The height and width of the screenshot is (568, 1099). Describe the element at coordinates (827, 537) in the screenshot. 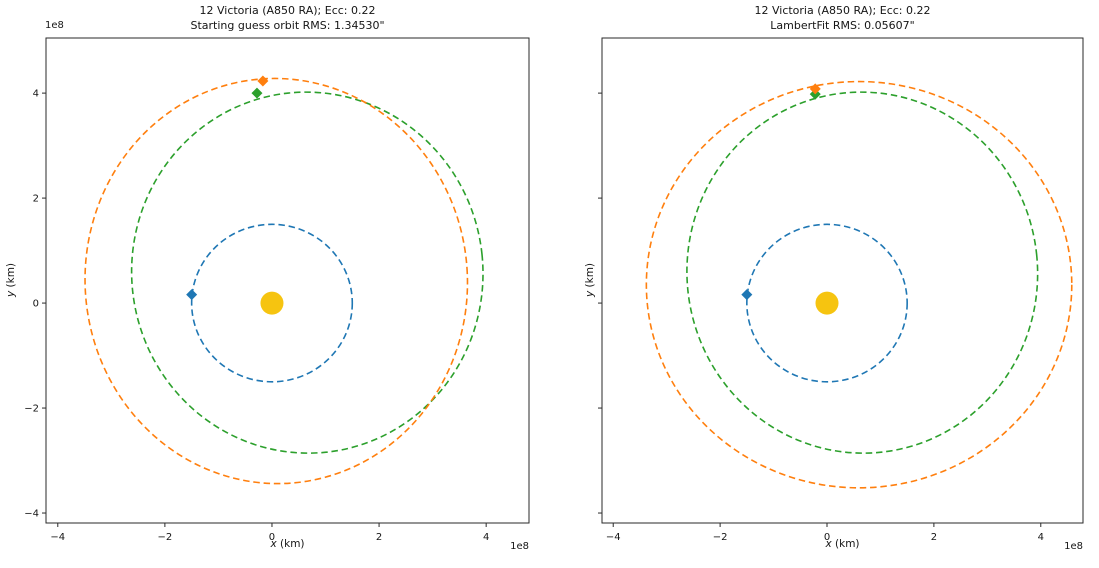

I see `right-x-tick-label: 0` at that location.